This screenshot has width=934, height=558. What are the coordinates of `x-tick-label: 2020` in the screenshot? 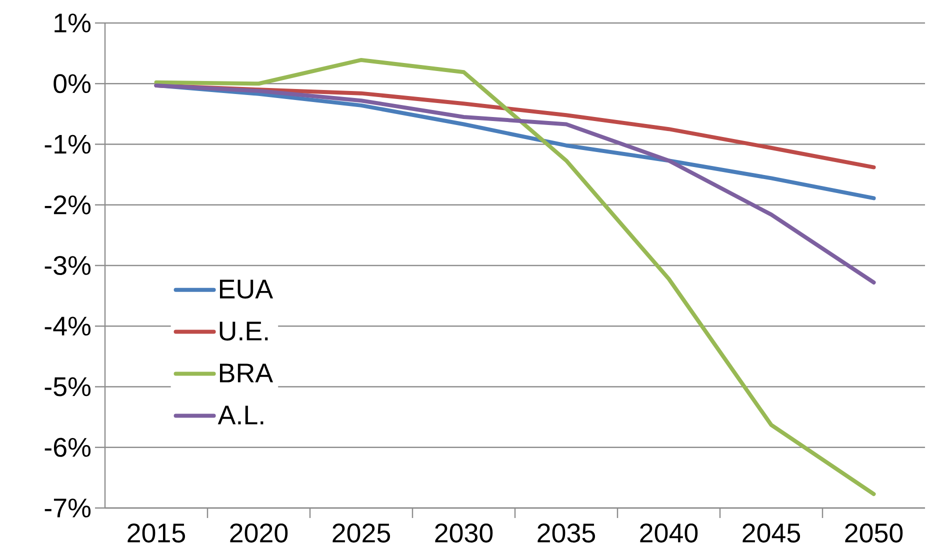 It's located at (259, 533).